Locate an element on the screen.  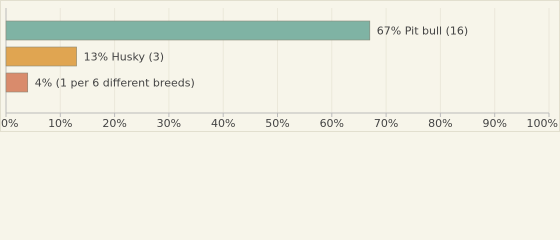
x-tick-label: 30% is located at coordinates (169, 123).